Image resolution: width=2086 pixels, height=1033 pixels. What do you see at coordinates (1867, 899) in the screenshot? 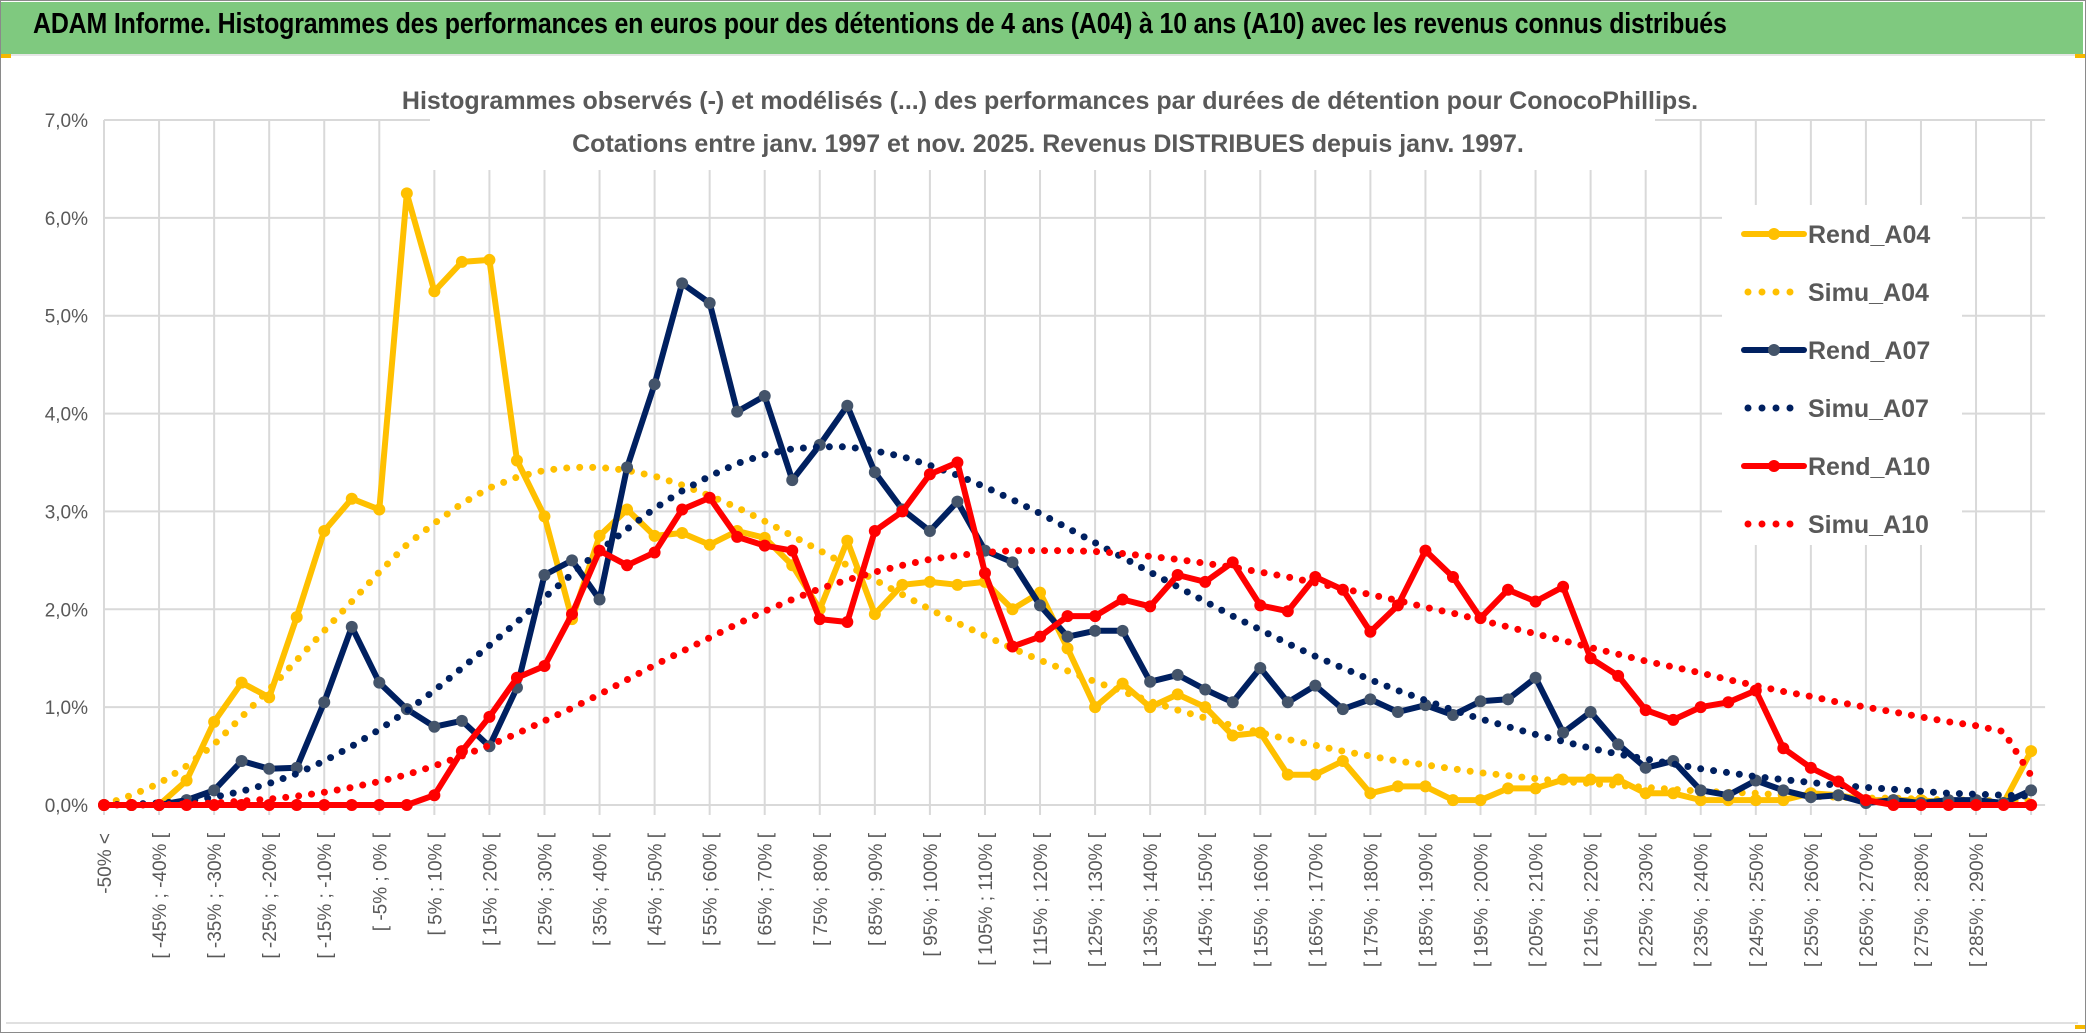
I see `x-tick-label: [ 265% ; 270% [` at bounding box center [1867, 899].